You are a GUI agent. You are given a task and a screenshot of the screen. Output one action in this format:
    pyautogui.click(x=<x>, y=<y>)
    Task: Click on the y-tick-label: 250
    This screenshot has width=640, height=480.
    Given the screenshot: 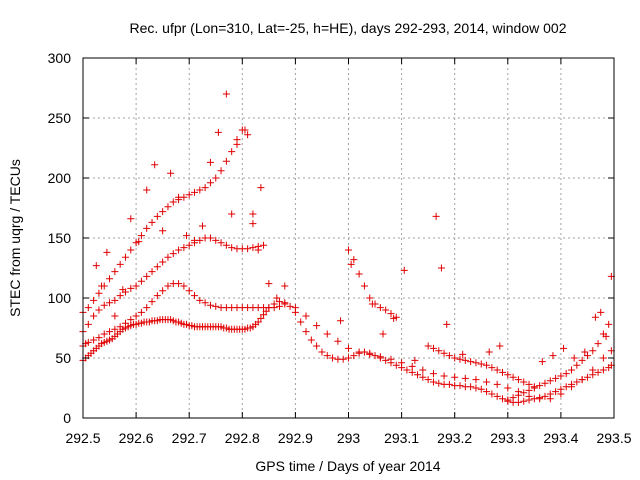 What is the action you would take?
    pyautogui.click(x=60, y=118)
    